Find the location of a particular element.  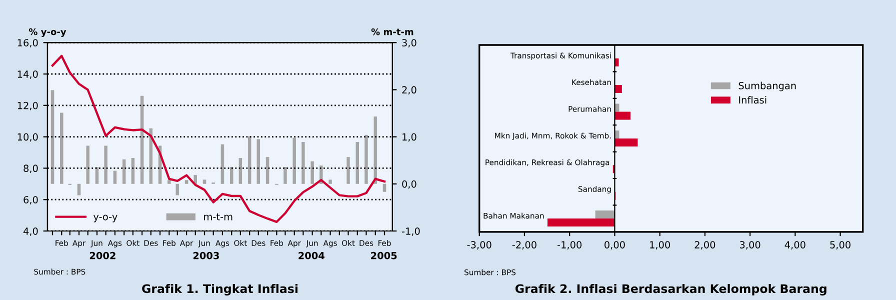

x-tick-label: 5,00 is located at coordinates (840, 245).